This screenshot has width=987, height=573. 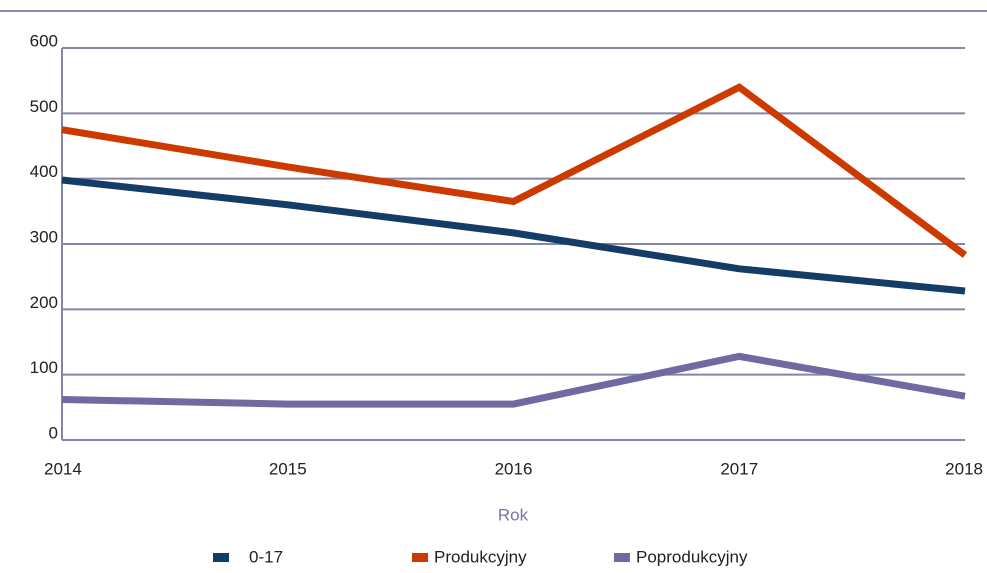 I want to click on legend-label: Produkcyjny, so click(x=480, y=556).